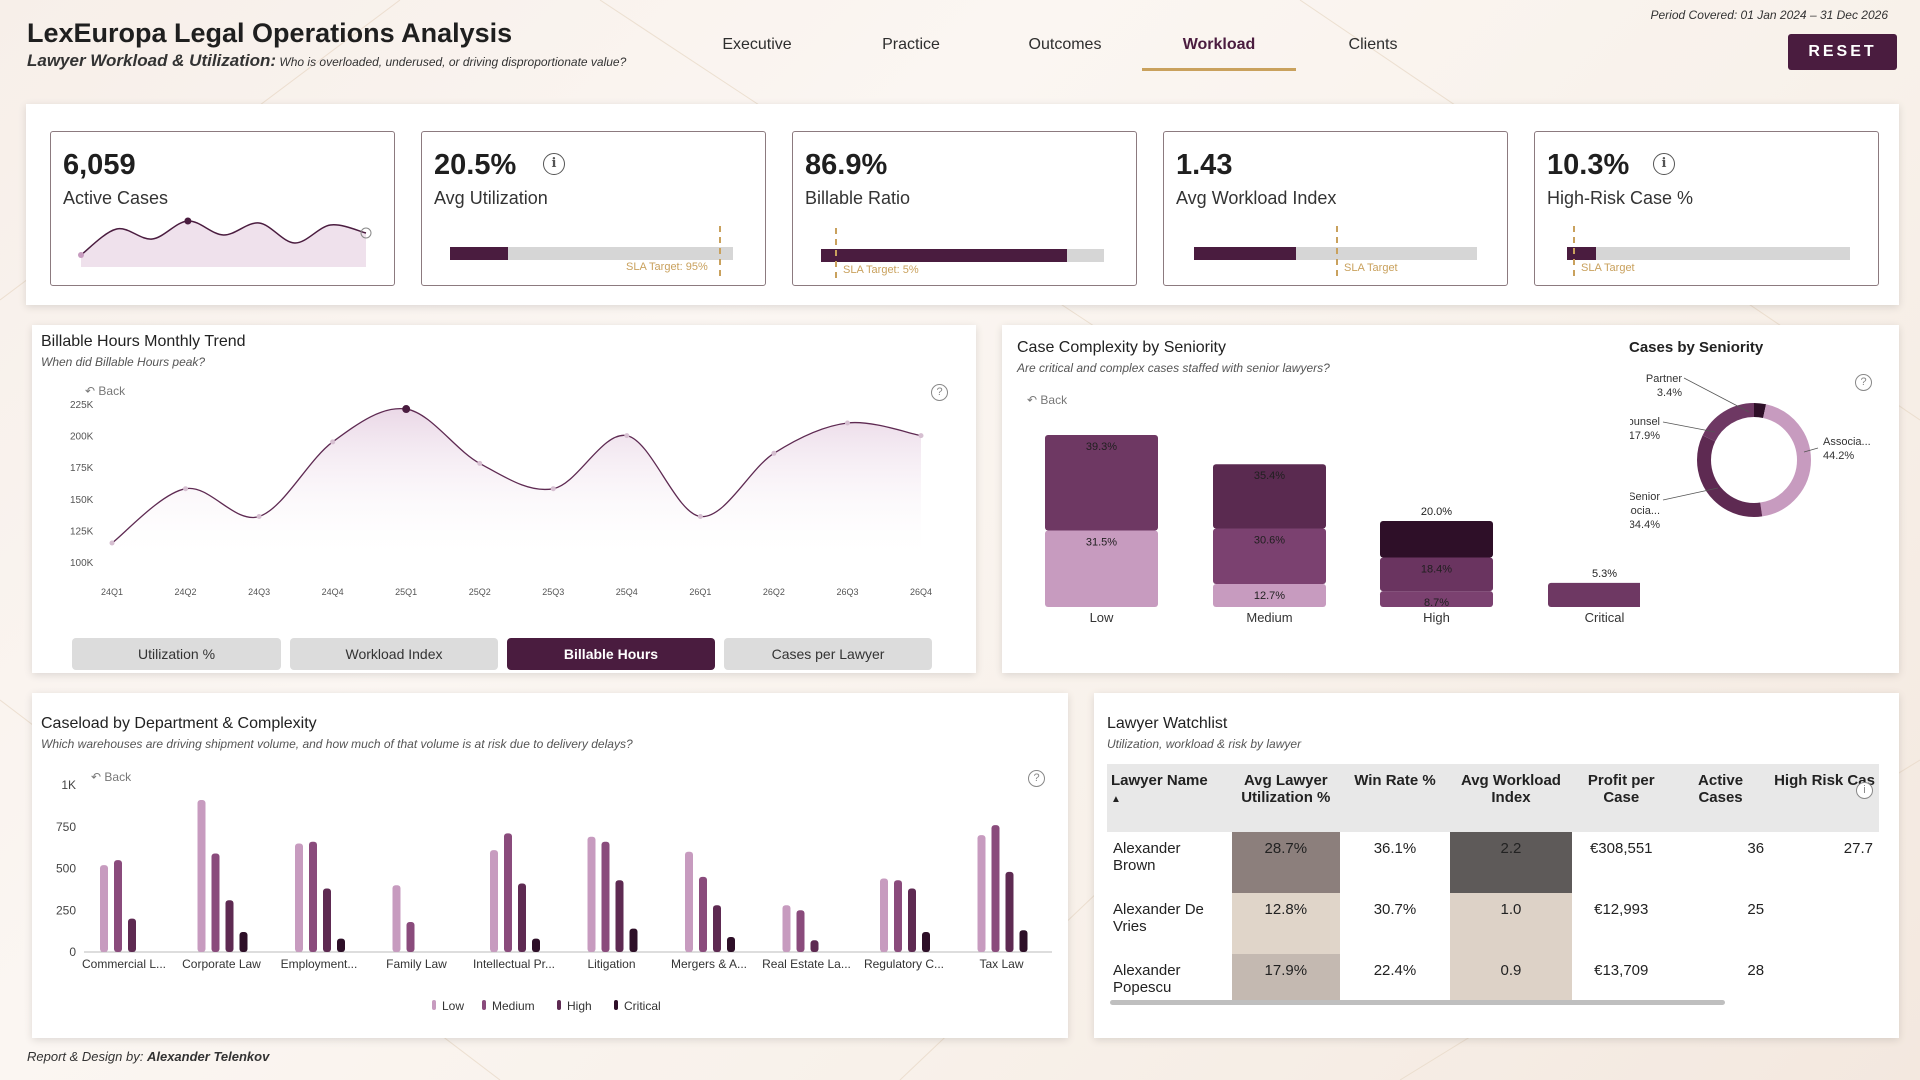 This screenshot has height=1080, width=1920. Describe the element at coordinates (1706, 208) in the screenshot. I see `kpi-high-risk-pct: 10.3% i High-Risk Case % SLA Target` at that location.